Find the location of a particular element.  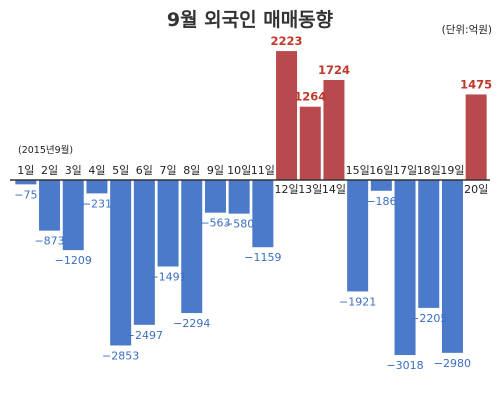

value-label: 2223 is located at coordinates (287, 41).